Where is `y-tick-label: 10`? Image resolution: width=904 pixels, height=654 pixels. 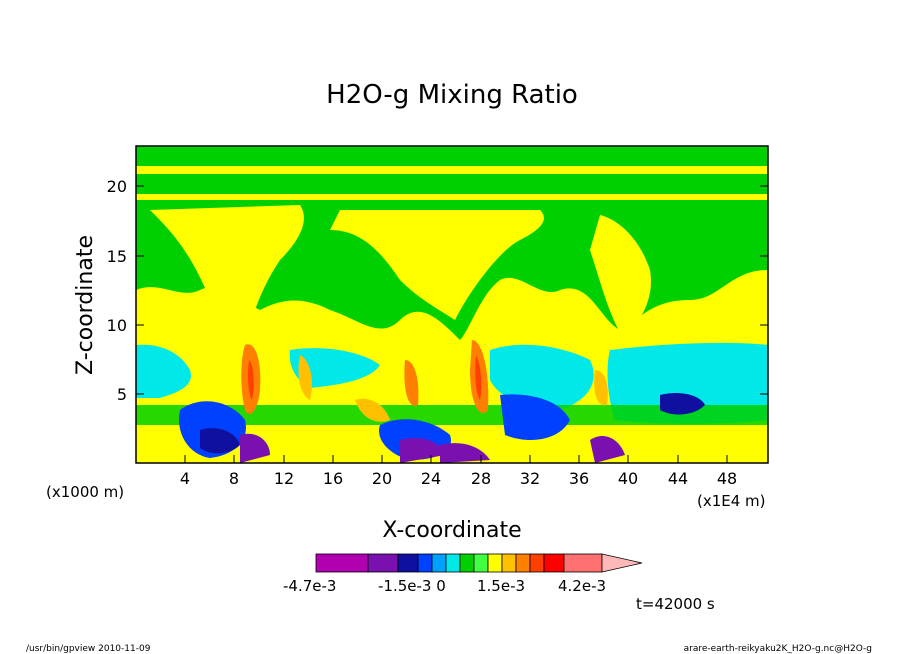
y-tick-label: 10 is located at coordinates (117, 325).